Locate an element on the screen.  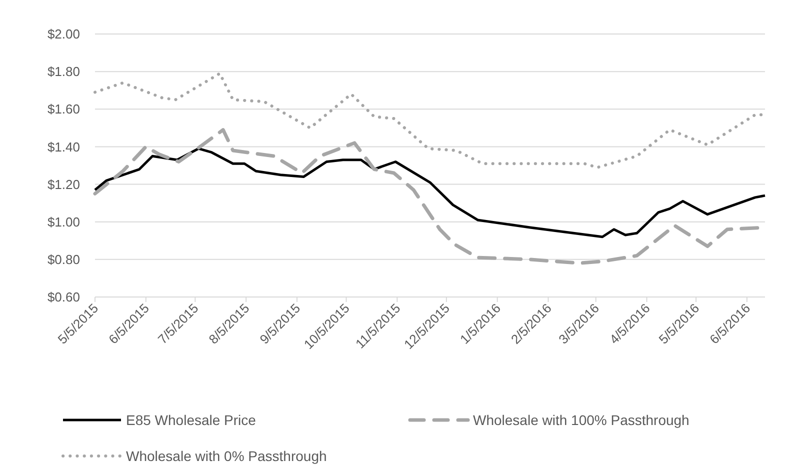
y-tick-label: $2.00 is located at coordinates (63, 34).